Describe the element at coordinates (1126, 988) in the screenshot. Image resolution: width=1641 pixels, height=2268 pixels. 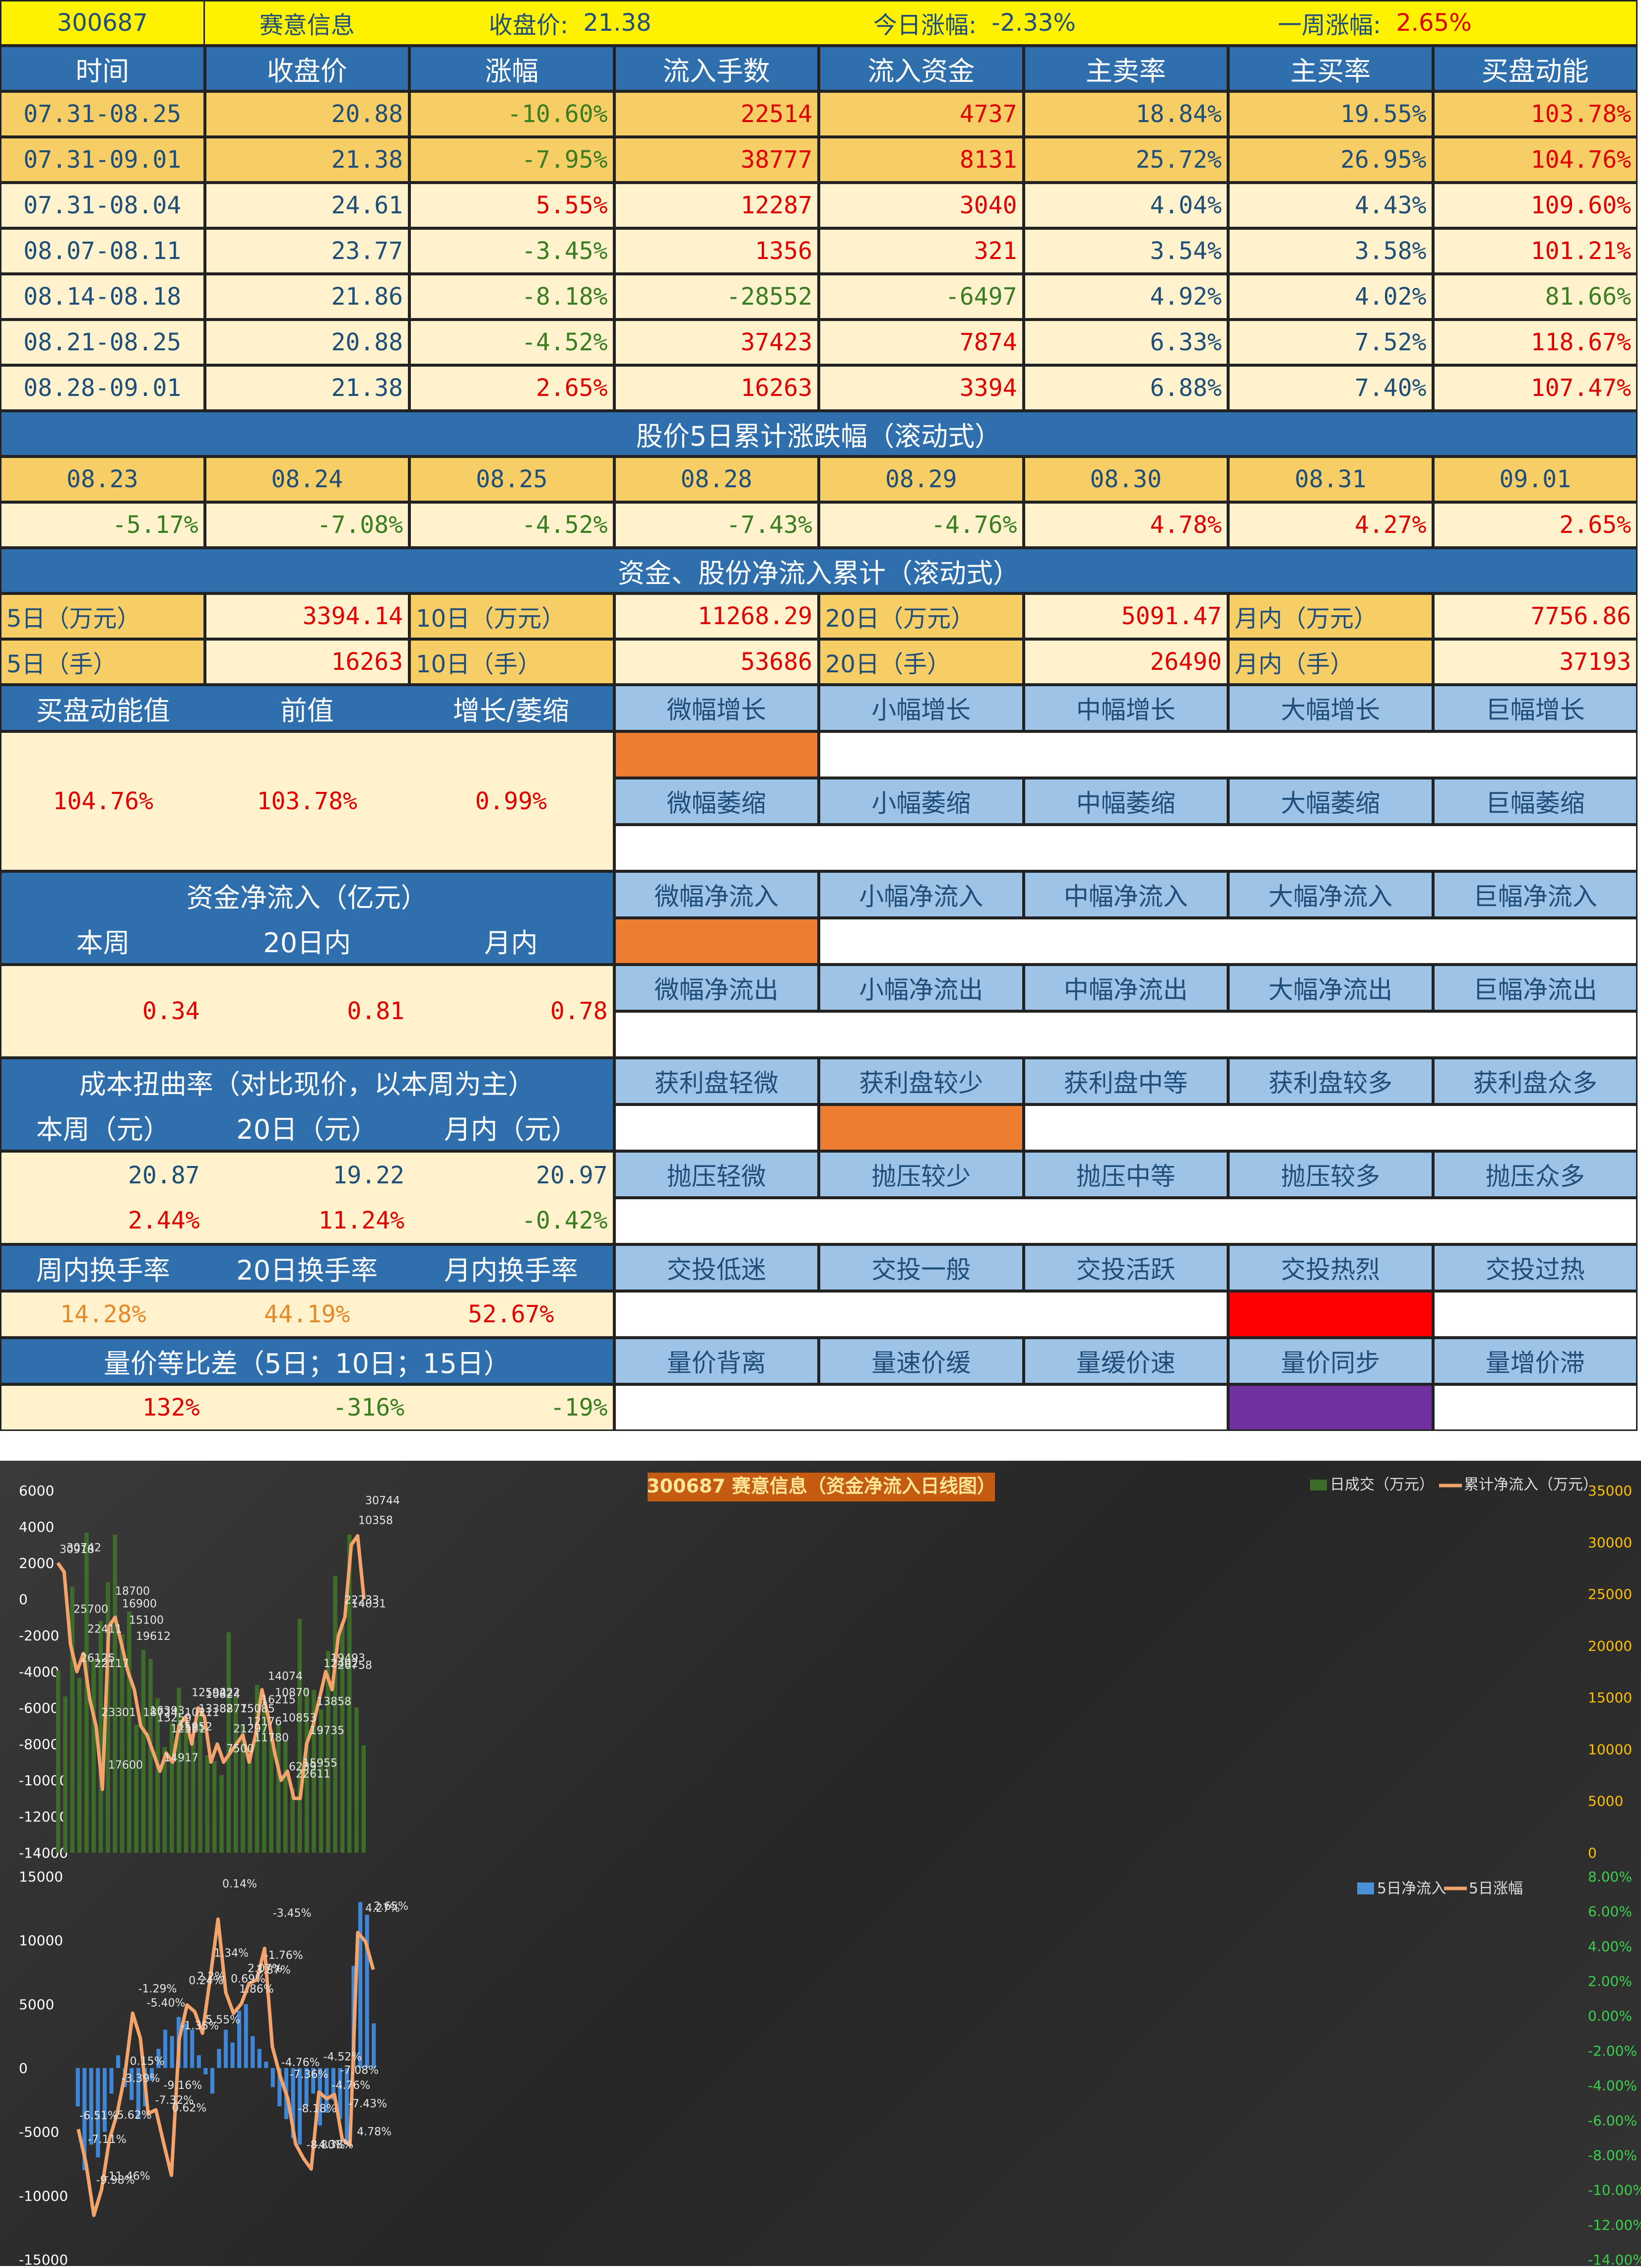
I see `capital-outflow-labels: 微幅净流出 小幅净流出 中幅净流出 大幅净流出 巨幅净流出` at that location.